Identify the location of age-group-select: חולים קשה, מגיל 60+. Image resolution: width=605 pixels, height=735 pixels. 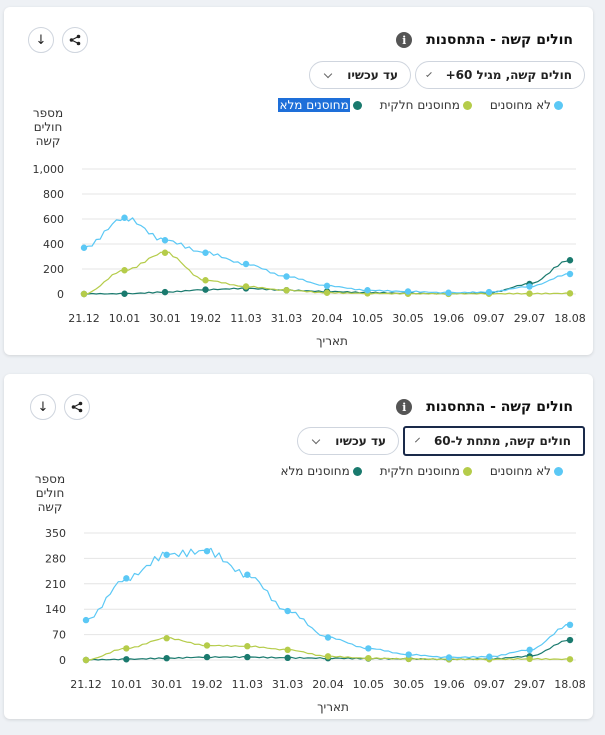
(500, 75).